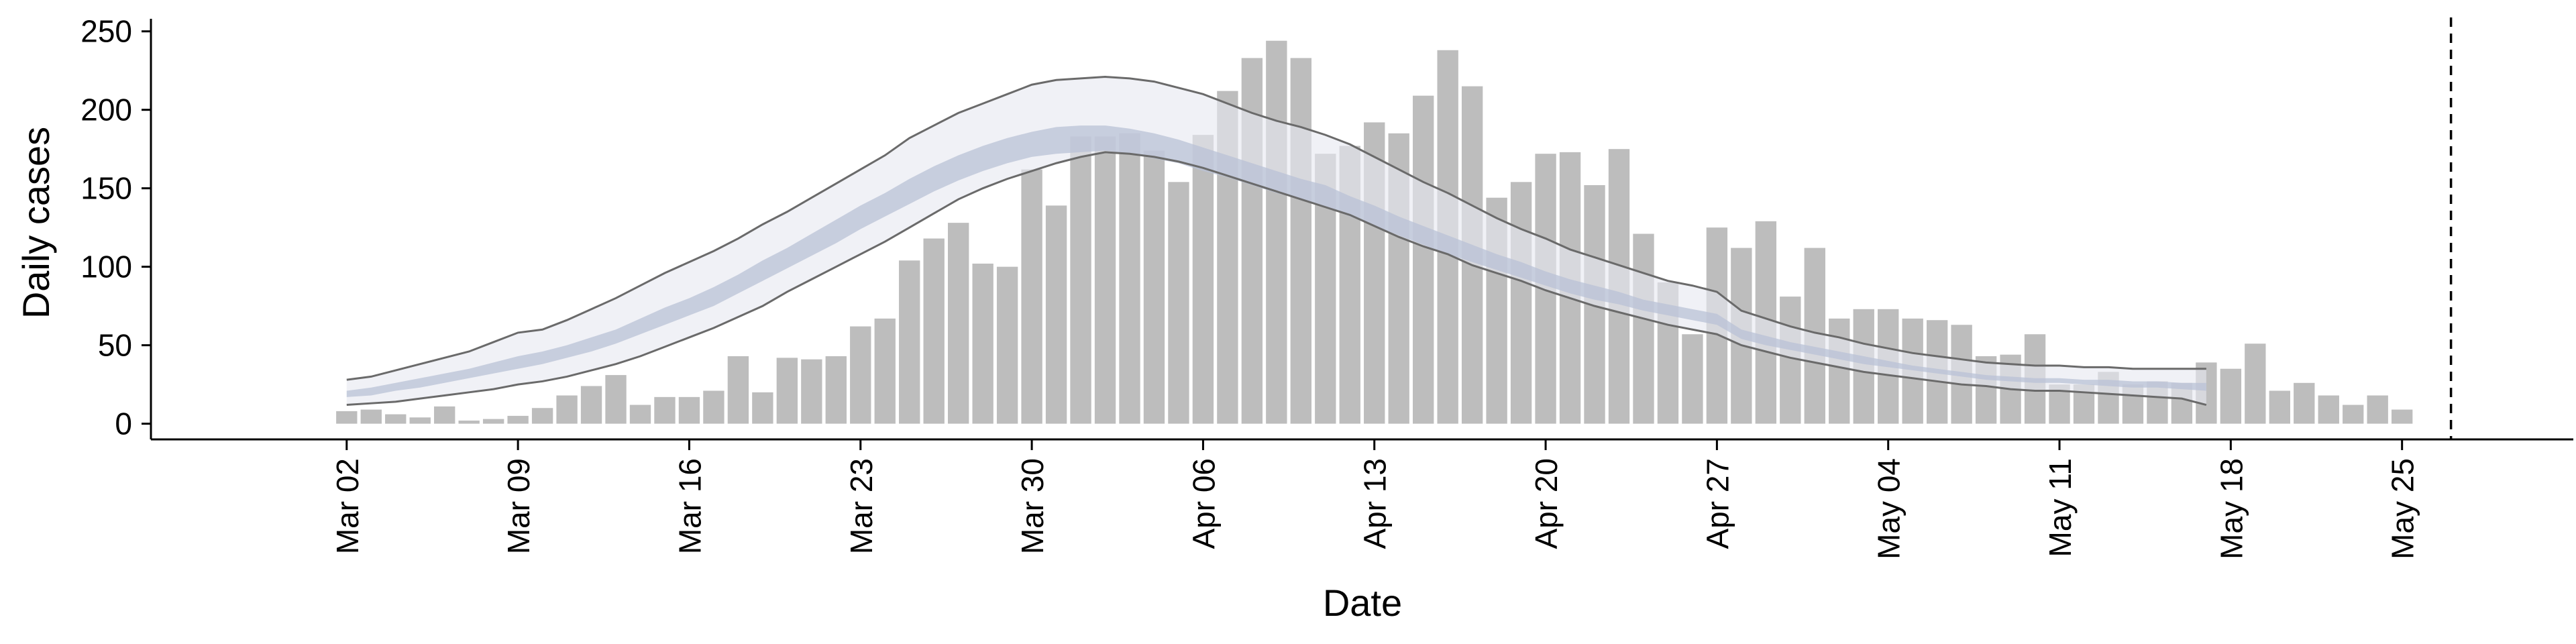 The image size is (2576, 644). I want to click on x-tick-label: May 04, so click(1889, 508).